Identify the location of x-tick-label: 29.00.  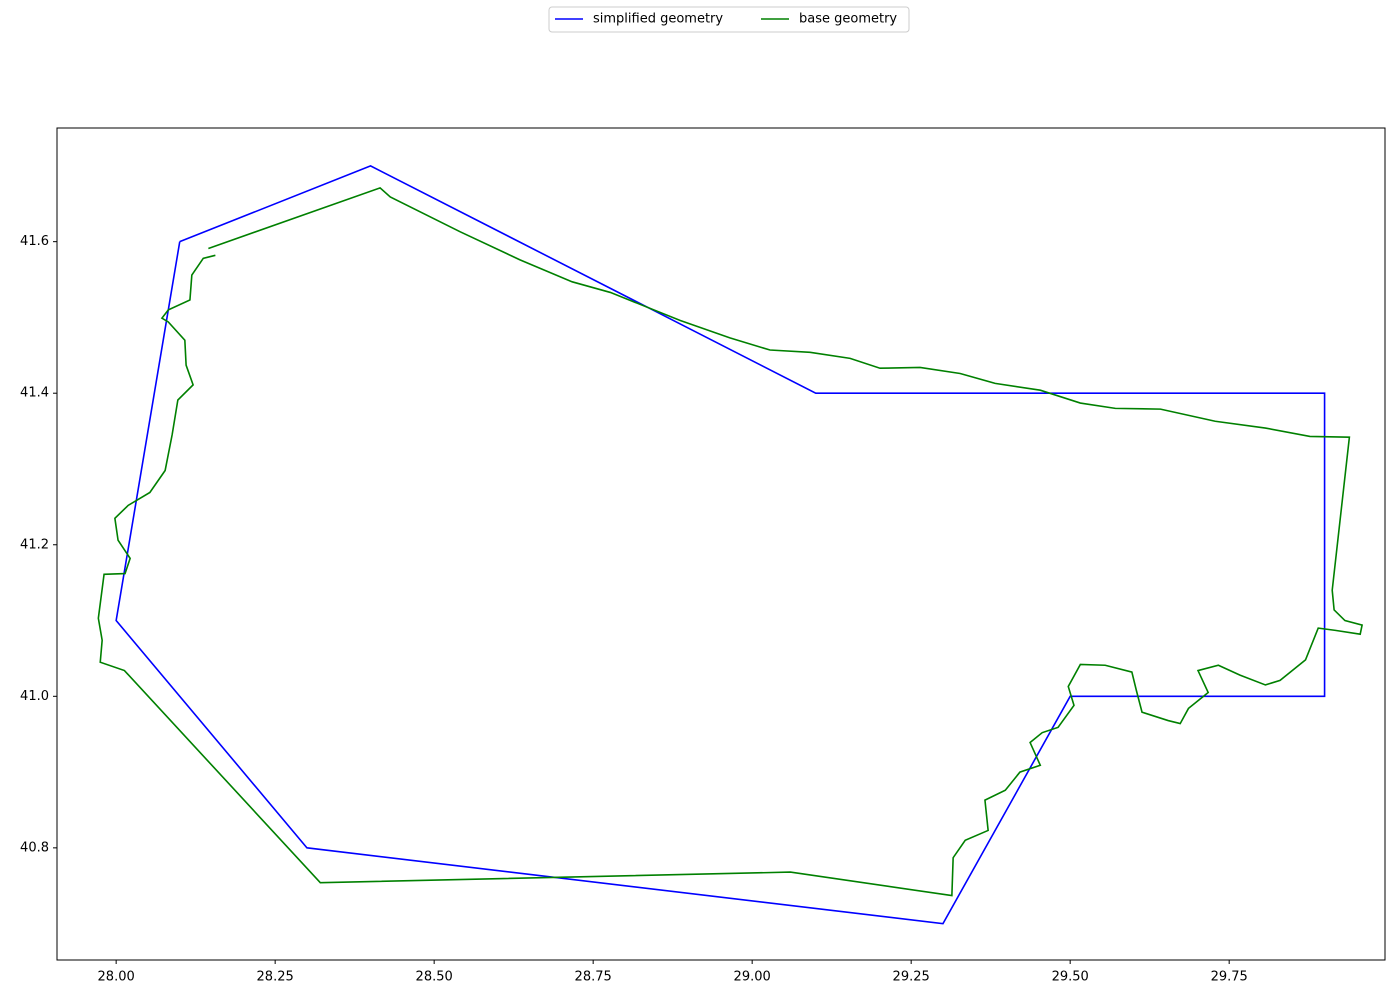
(752, 977).